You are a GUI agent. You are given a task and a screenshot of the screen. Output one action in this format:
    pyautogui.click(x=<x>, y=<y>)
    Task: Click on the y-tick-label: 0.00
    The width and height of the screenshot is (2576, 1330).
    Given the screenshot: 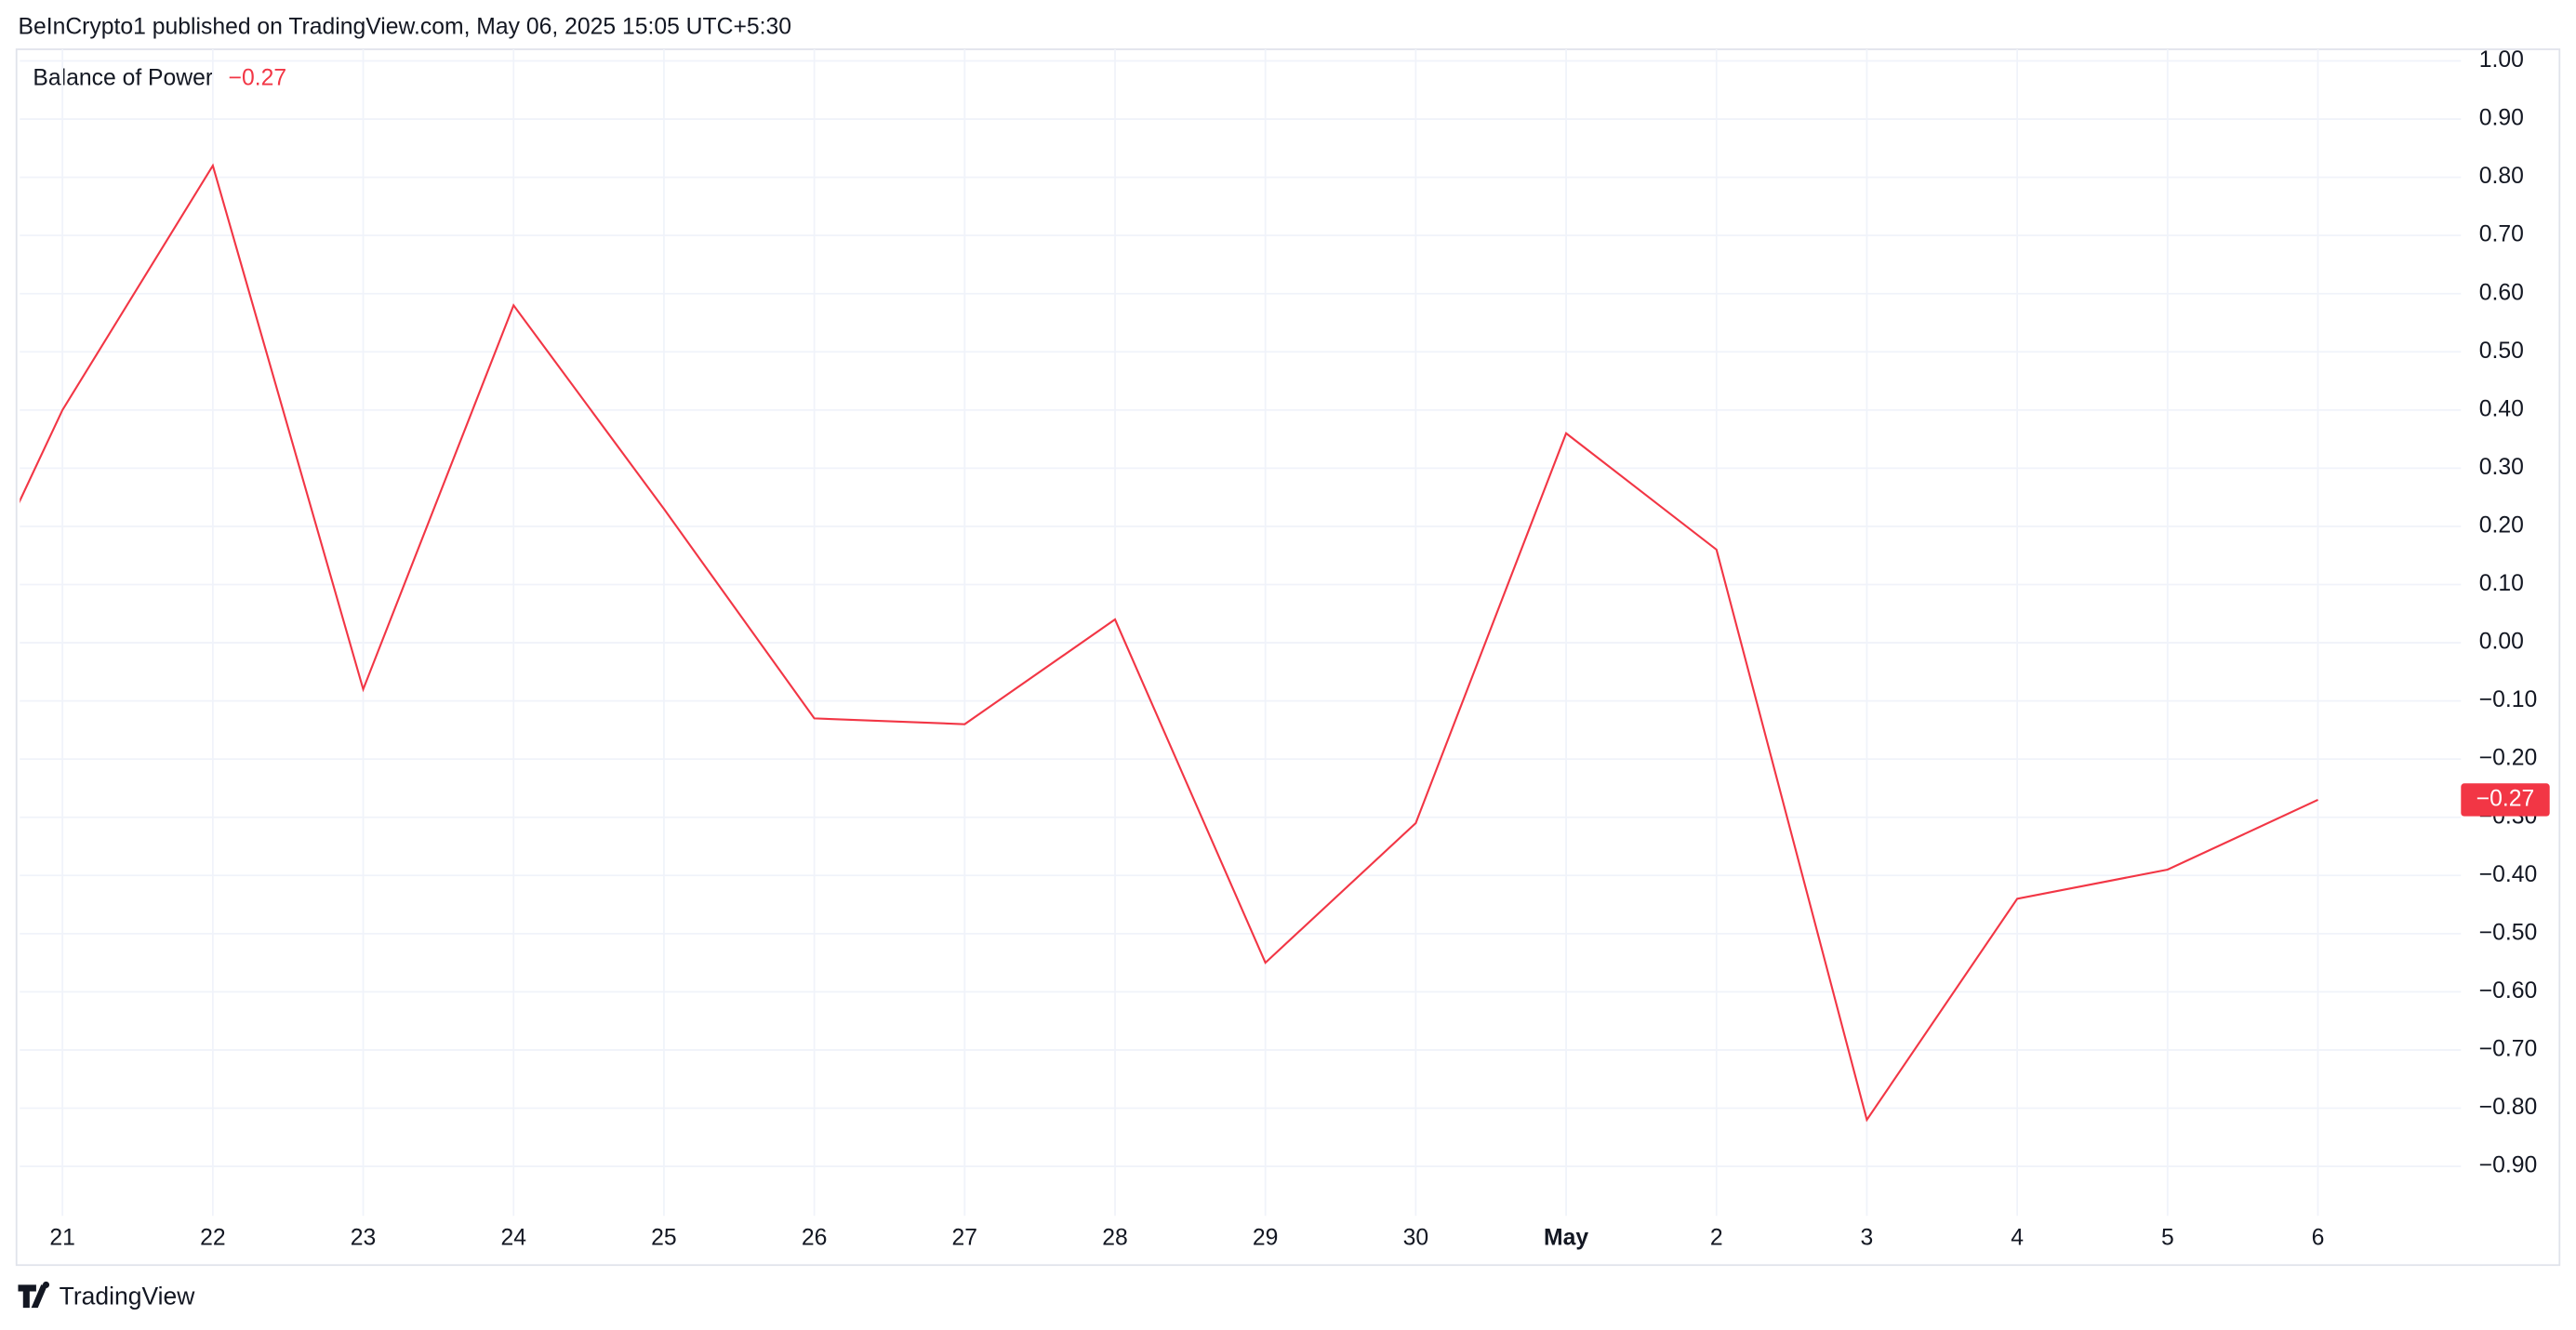 What is the action you would take?
    pyautogui.click(x=2501, y=643)
    